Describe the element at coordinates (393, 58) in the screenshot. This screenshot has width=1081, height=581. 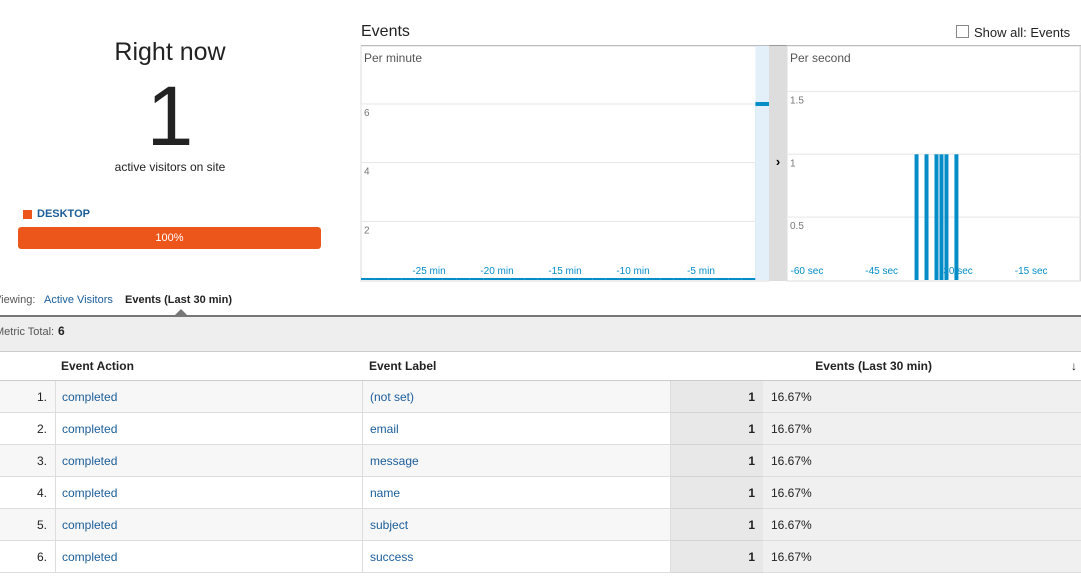
I see `panel-title: Per minute` at that location.